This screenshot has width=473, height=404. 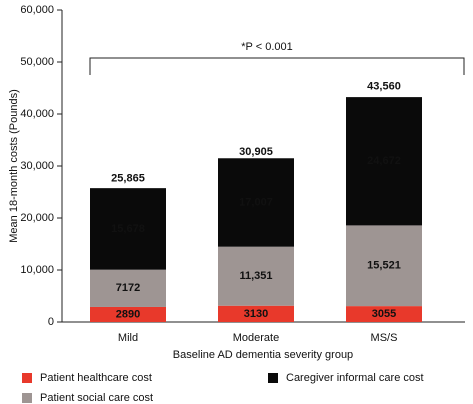 What do you see at coordinates (384, 338) in the screenshot?
I see `x-tick-label: MS/S` at bounding box center [384, 338].